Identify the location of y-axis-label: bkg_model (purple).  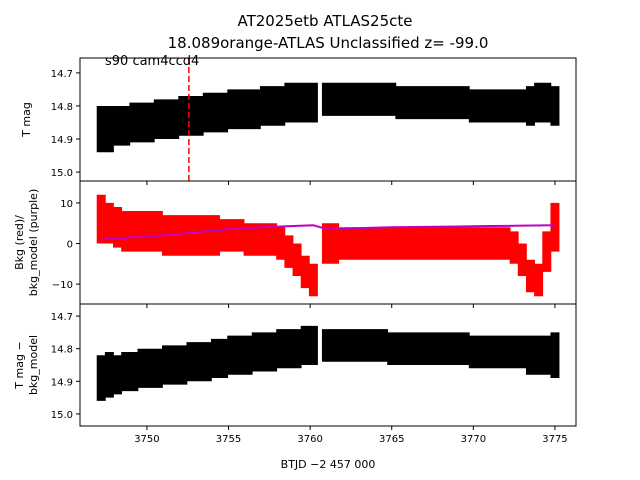
(33, 242).